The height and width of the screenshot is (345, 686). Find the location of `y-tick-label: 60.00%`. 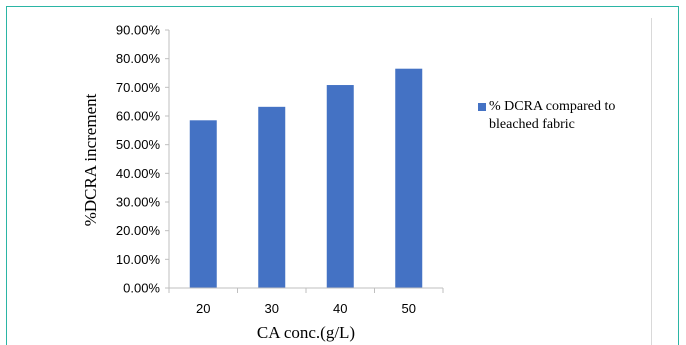

y-tick-label: 60.00% is located at coordinates (138, 116).